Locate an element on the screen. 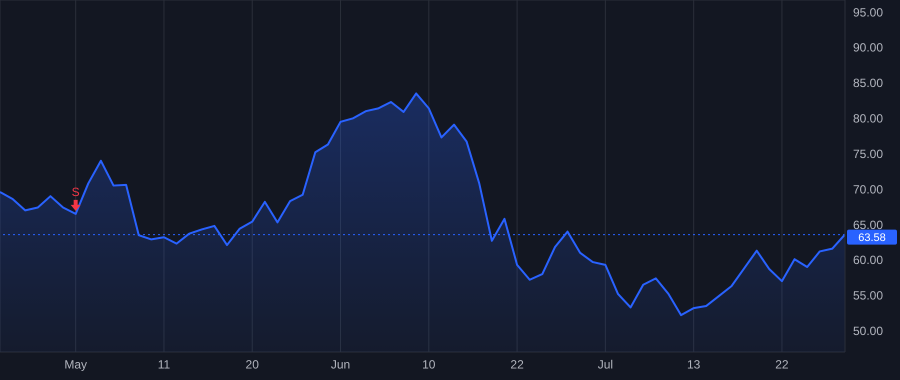 The width and height of the screenshot is (900, 380). ref-line-label: 63.58 is located at coordinates (872, 238).